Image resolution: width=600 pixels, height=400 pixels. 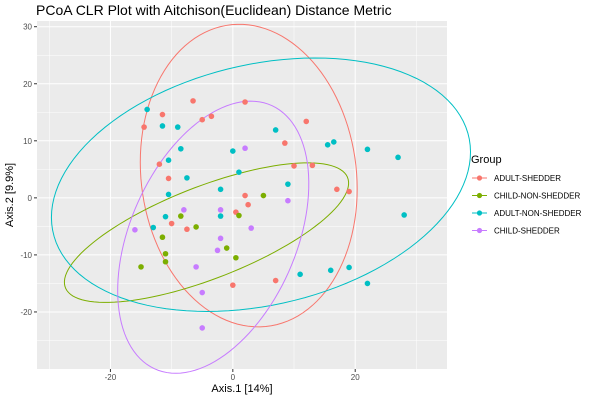 I want to click on legend-label-adult-shedder: ADULT-SHEDDER, so click(x=527, y=178).